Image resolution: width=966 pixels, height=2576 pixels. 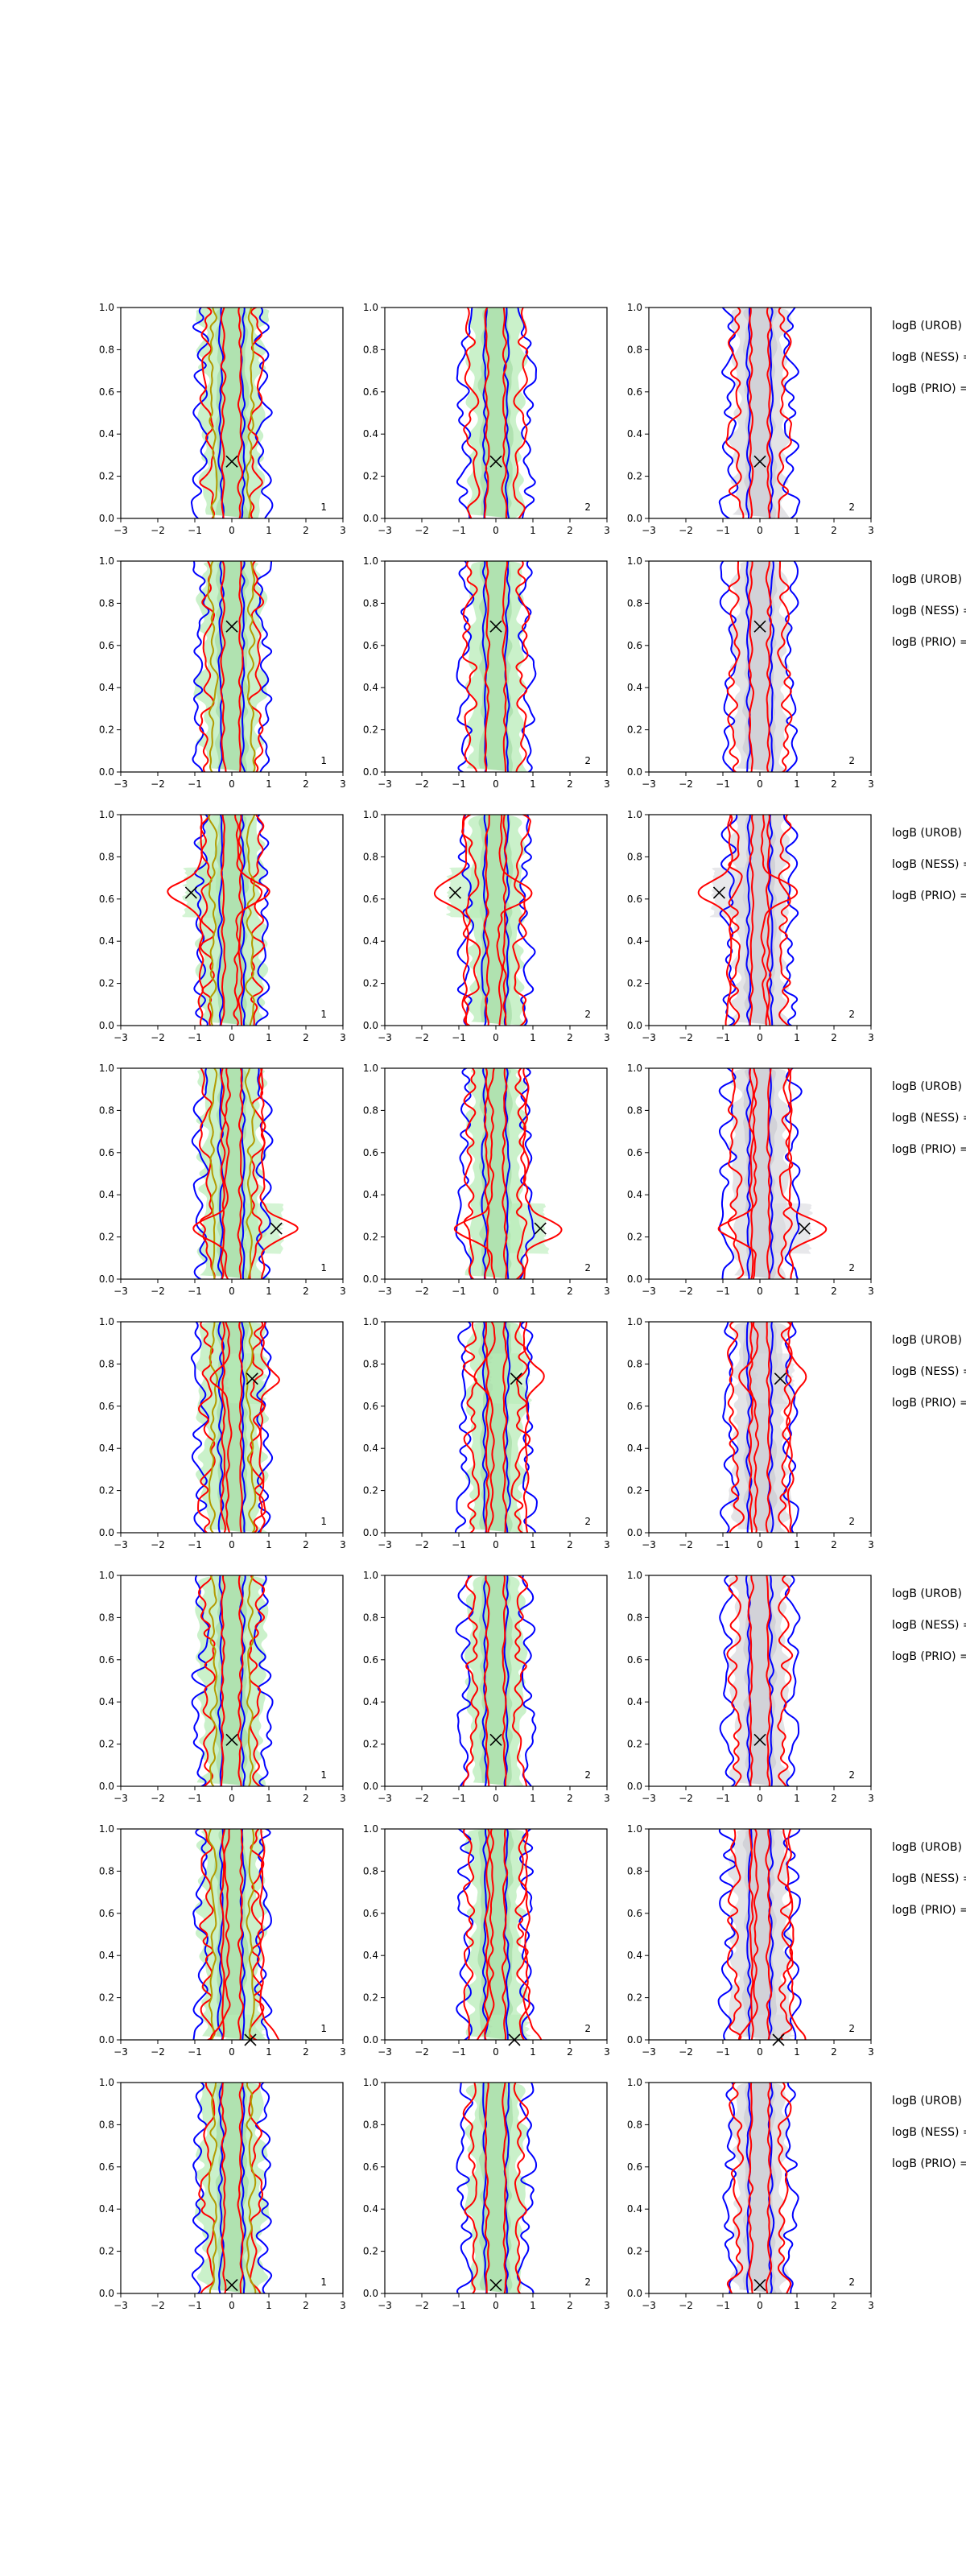 What do you see at coordinates (929, 1149) in the screenshot?
I see `logb-label-3: logB (PRIO) =` at bounding box center [929, 1149].